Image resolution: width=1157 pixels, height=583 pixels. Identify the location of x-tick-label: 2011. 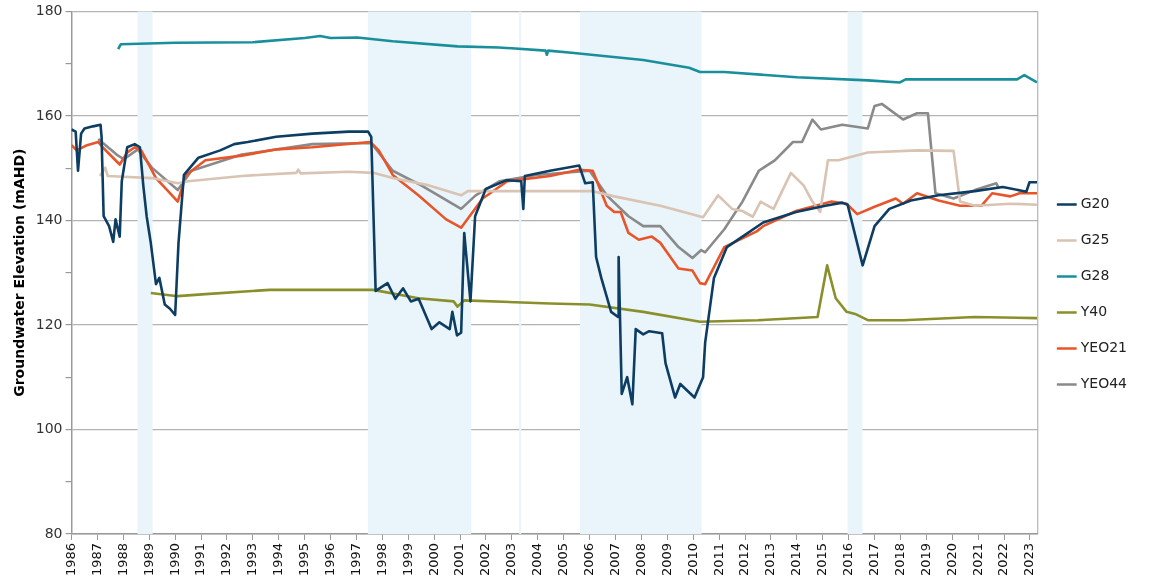
(718, 559).